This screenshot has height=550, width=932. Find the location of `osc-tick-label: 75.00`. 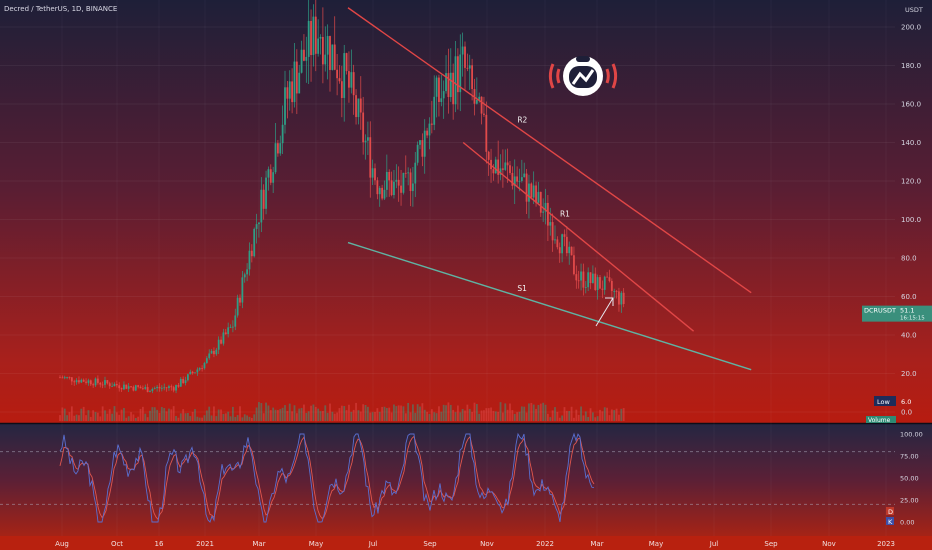

osc-tick-label: 75.00 is located at coordinates (909, 457).